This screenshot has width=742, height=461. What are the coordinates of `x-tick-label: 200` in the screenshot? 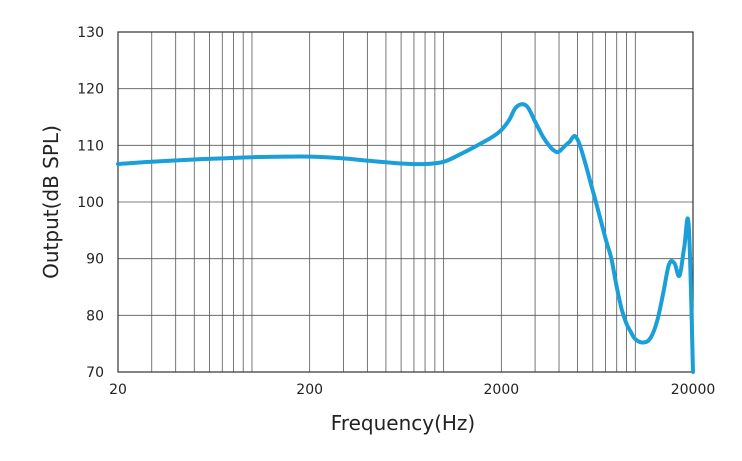 It's located at (309, 390).